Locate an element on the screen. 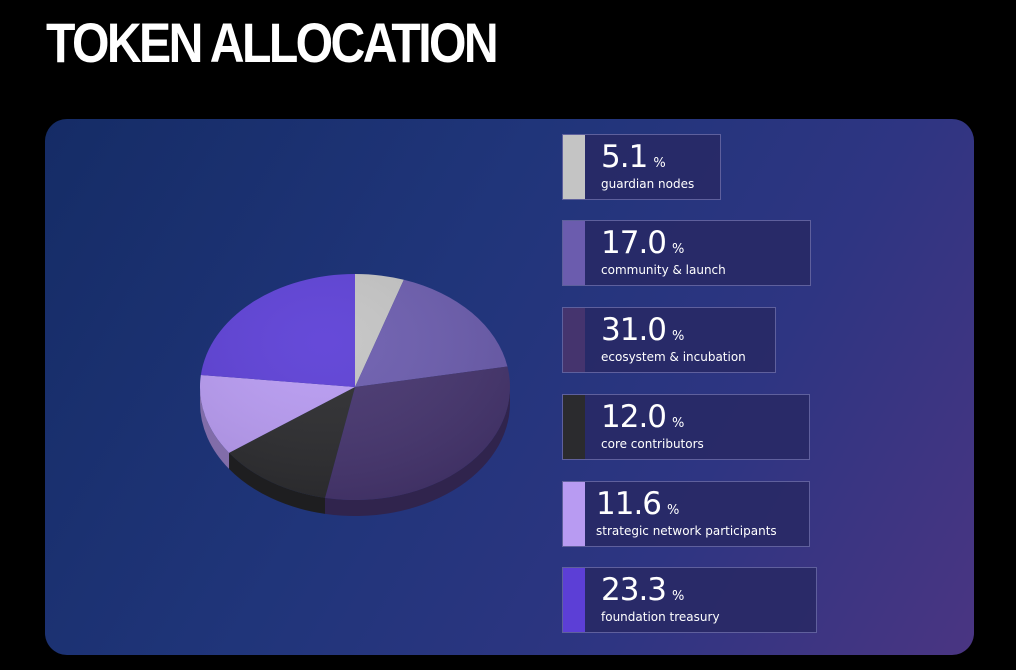  legend-label: core contributors is located at coordinates (652, 444).